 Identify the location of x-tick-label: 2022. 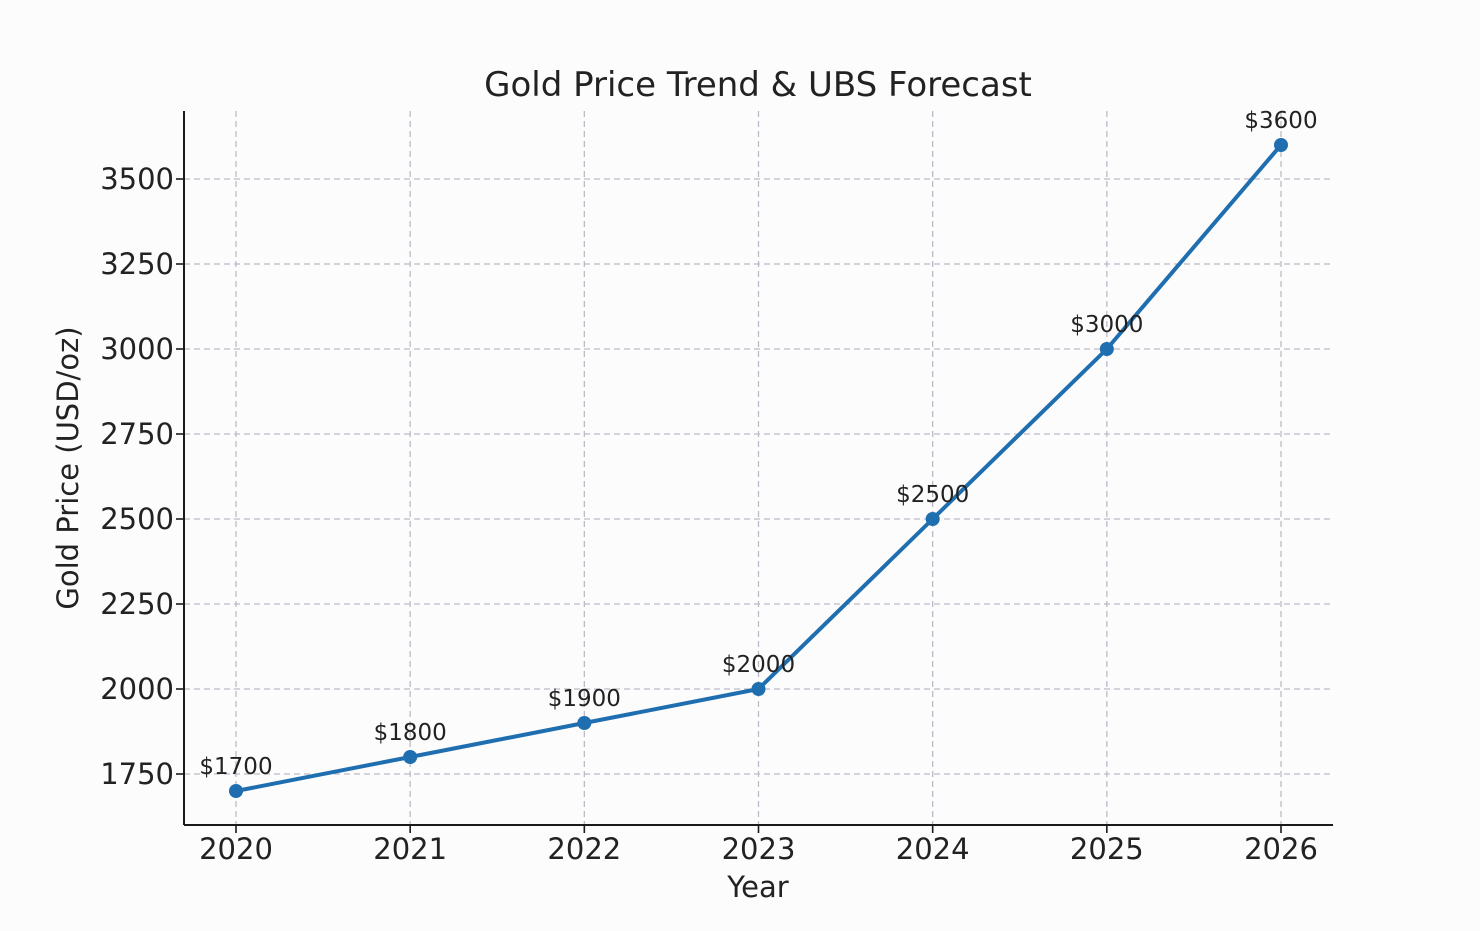
(584, 849).